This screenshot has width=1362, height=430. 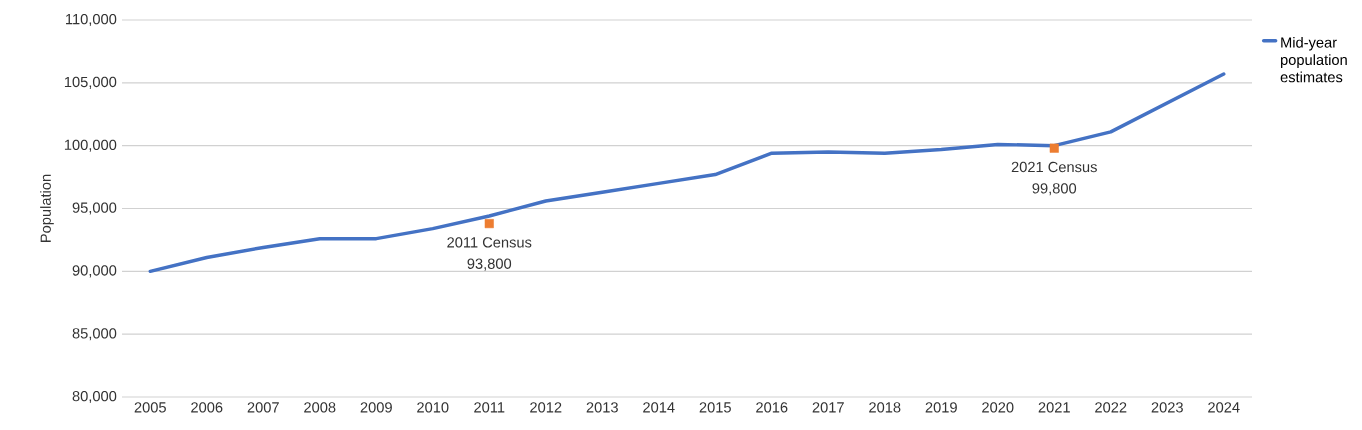 What do you see at coordinates (1054, 189) in the screenshot?
I see `data-label: 99,800` at bounding box center [1054, 189].